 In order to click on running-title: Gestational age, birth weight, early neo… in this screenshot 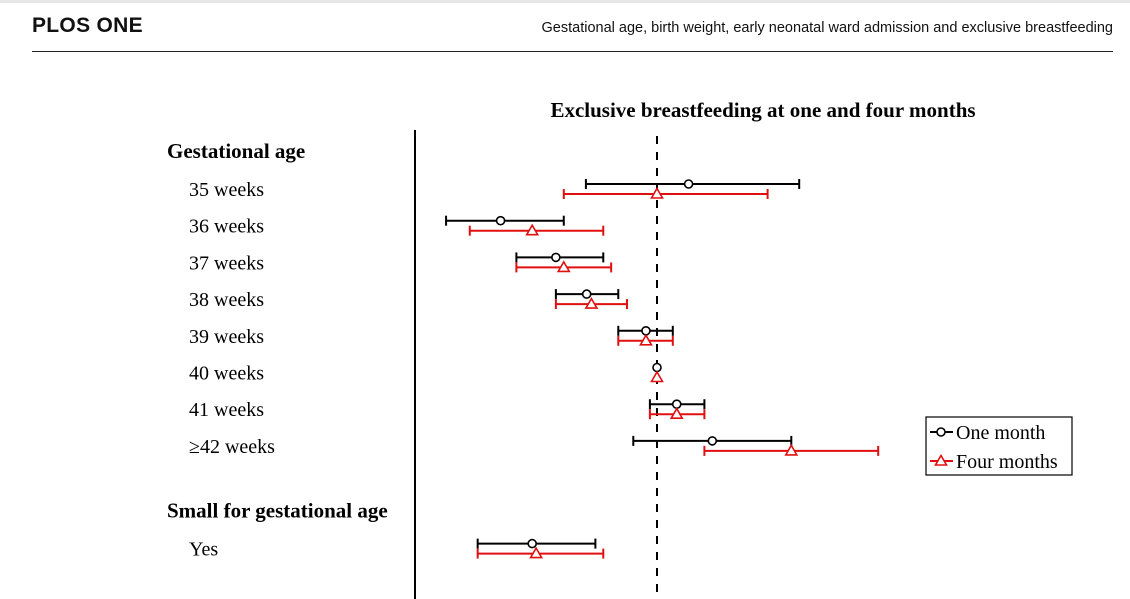, I will do `click(827, 28)`.